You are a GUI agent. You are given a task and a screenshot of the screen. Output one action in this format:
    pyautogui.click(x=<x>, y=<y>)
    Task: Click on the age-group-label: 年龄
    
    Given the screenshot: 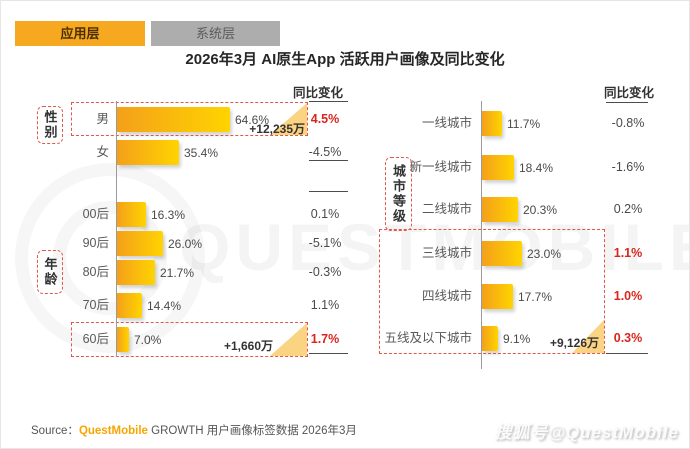 What is the action you would take?
    pyautogui.click(x=50, y=272)
    